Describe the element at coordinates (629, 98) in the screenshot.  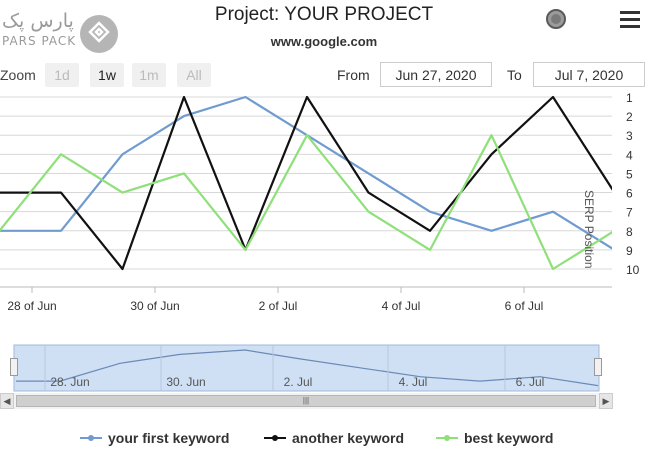
I see `y-tick-label: 1` at that location.